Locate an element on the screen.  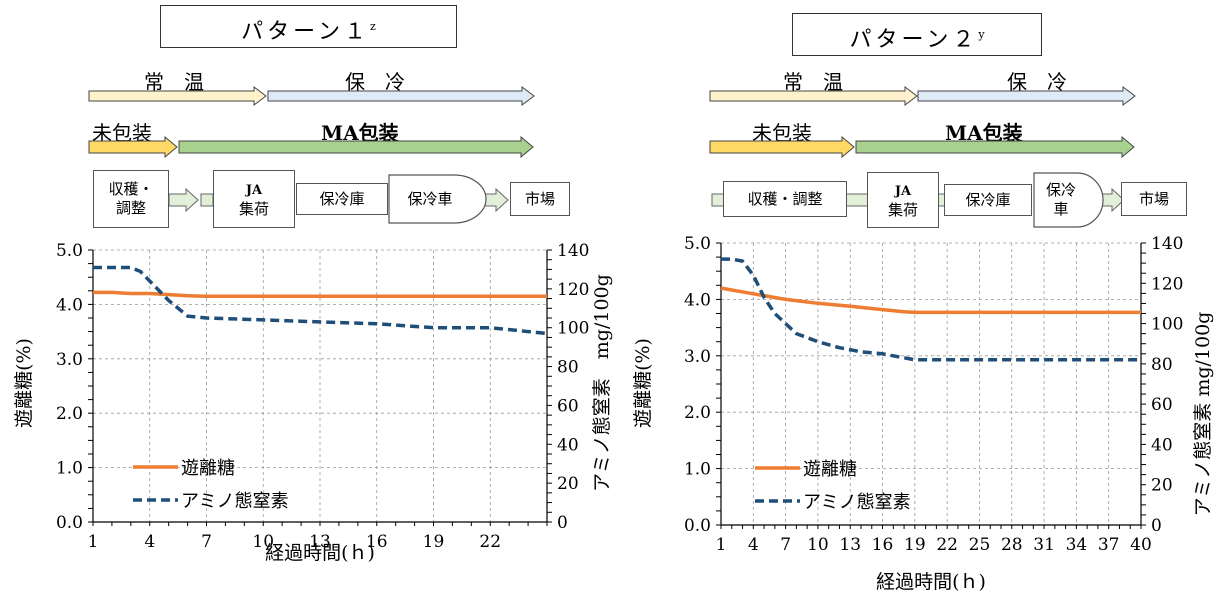
legend-label-amino: アミノ態窒素 is located at coordinates (235, 501).